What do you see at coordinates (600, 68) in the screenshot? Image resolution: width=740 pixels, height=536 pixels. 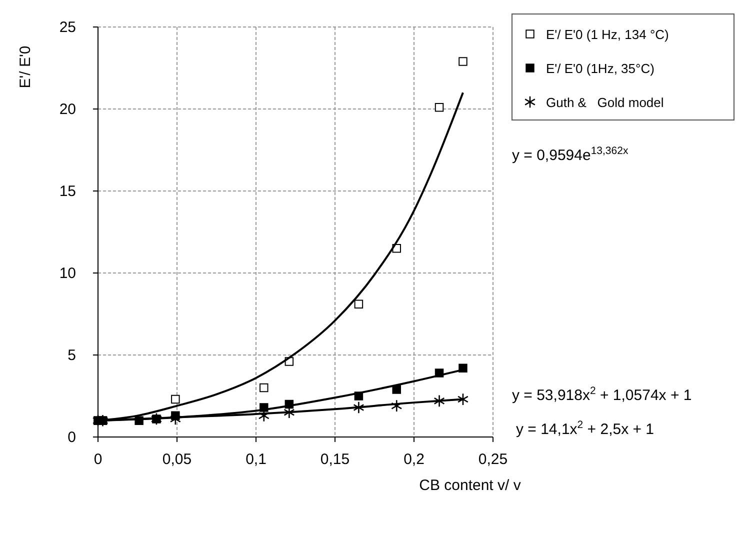 I see `legend-label: E'/ E'0 (1Hz, 35°C)` at bounding box center [600, 68].